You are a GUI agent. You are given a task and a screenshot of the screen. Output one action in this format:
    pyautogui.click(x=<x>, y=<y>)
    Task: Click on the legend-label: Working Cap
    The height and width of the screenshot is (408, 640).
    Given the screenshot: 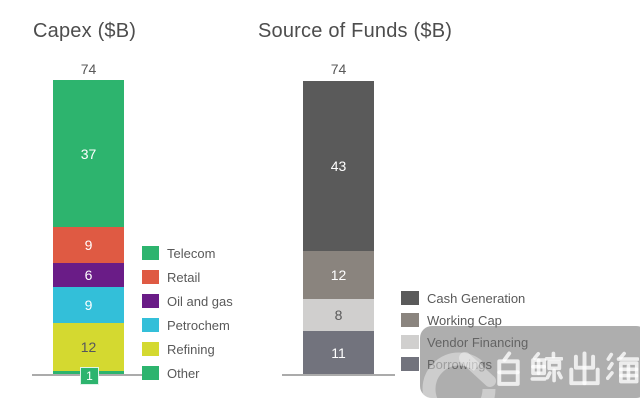 What is the action you would take?
    pyautogui.click(x=464, y=320)
    